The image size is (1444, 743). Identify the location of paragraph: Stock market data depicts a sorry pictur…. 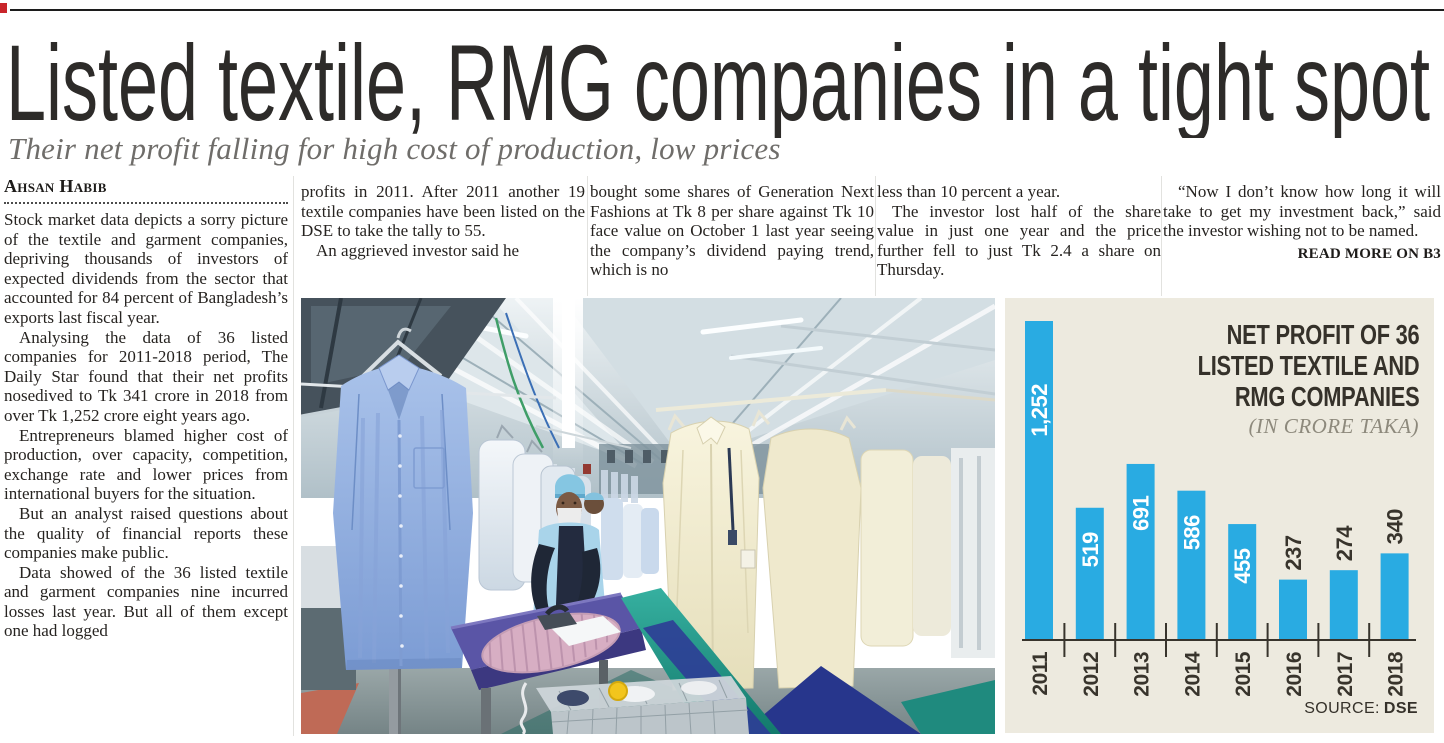
(146, 268).